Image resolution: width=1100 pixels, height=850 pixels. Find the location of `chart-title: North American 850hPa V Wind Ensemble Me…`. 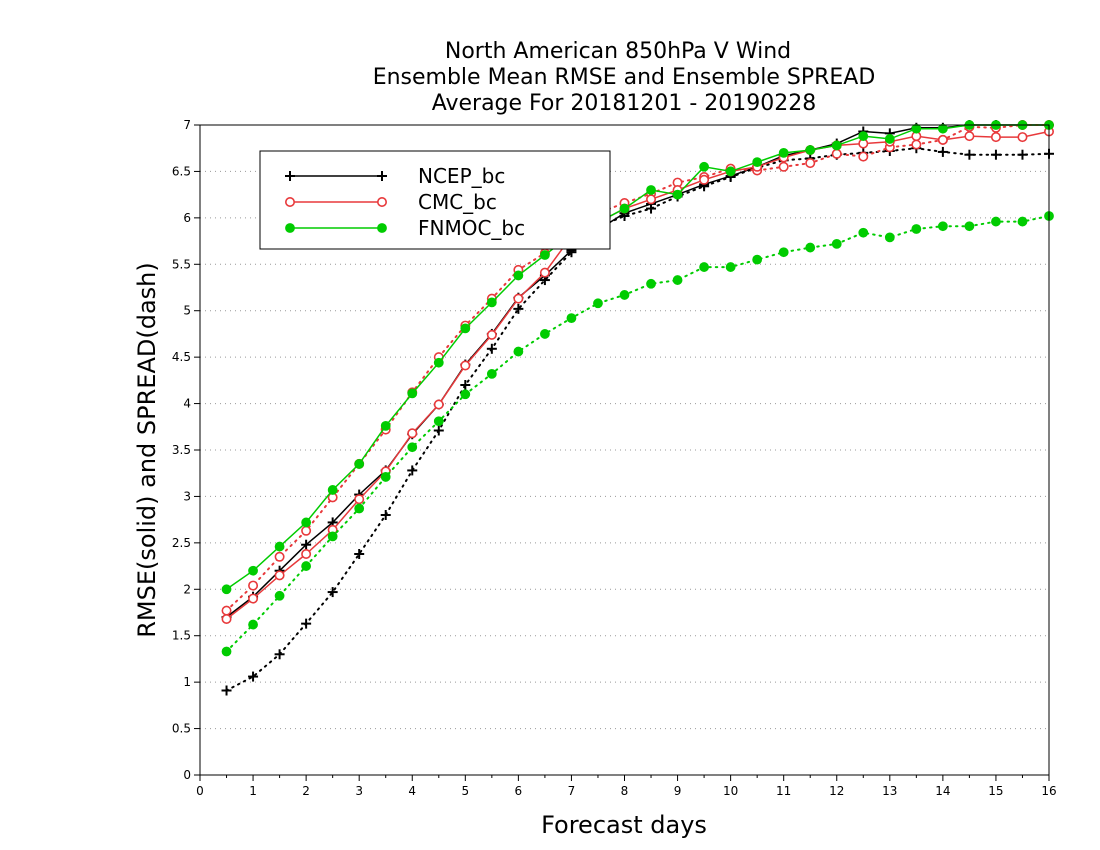

chart-title: North American 850hPa V Wind Ensemble Me… is located at coordinates (624, 77).